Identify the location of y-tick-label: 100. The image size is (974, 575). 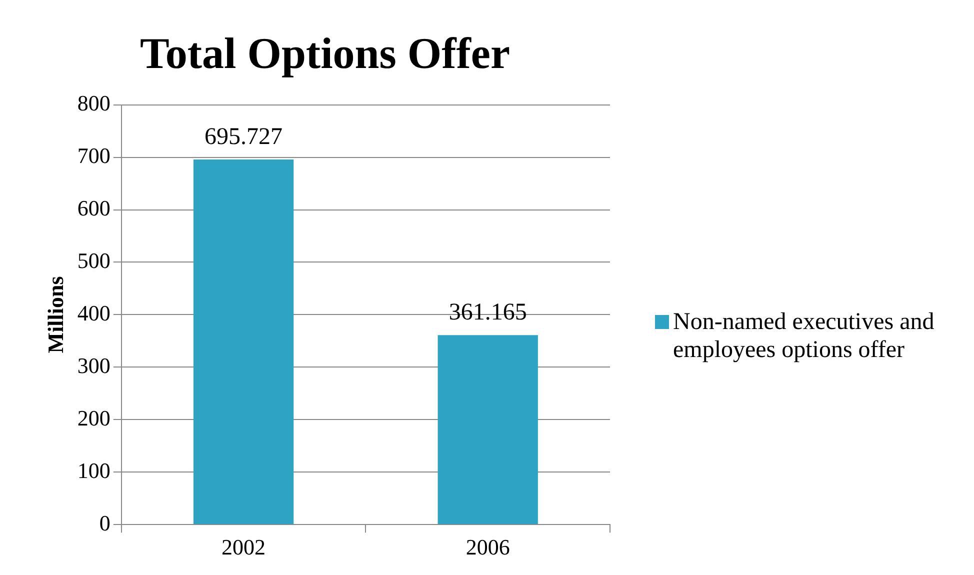
(93, 470).